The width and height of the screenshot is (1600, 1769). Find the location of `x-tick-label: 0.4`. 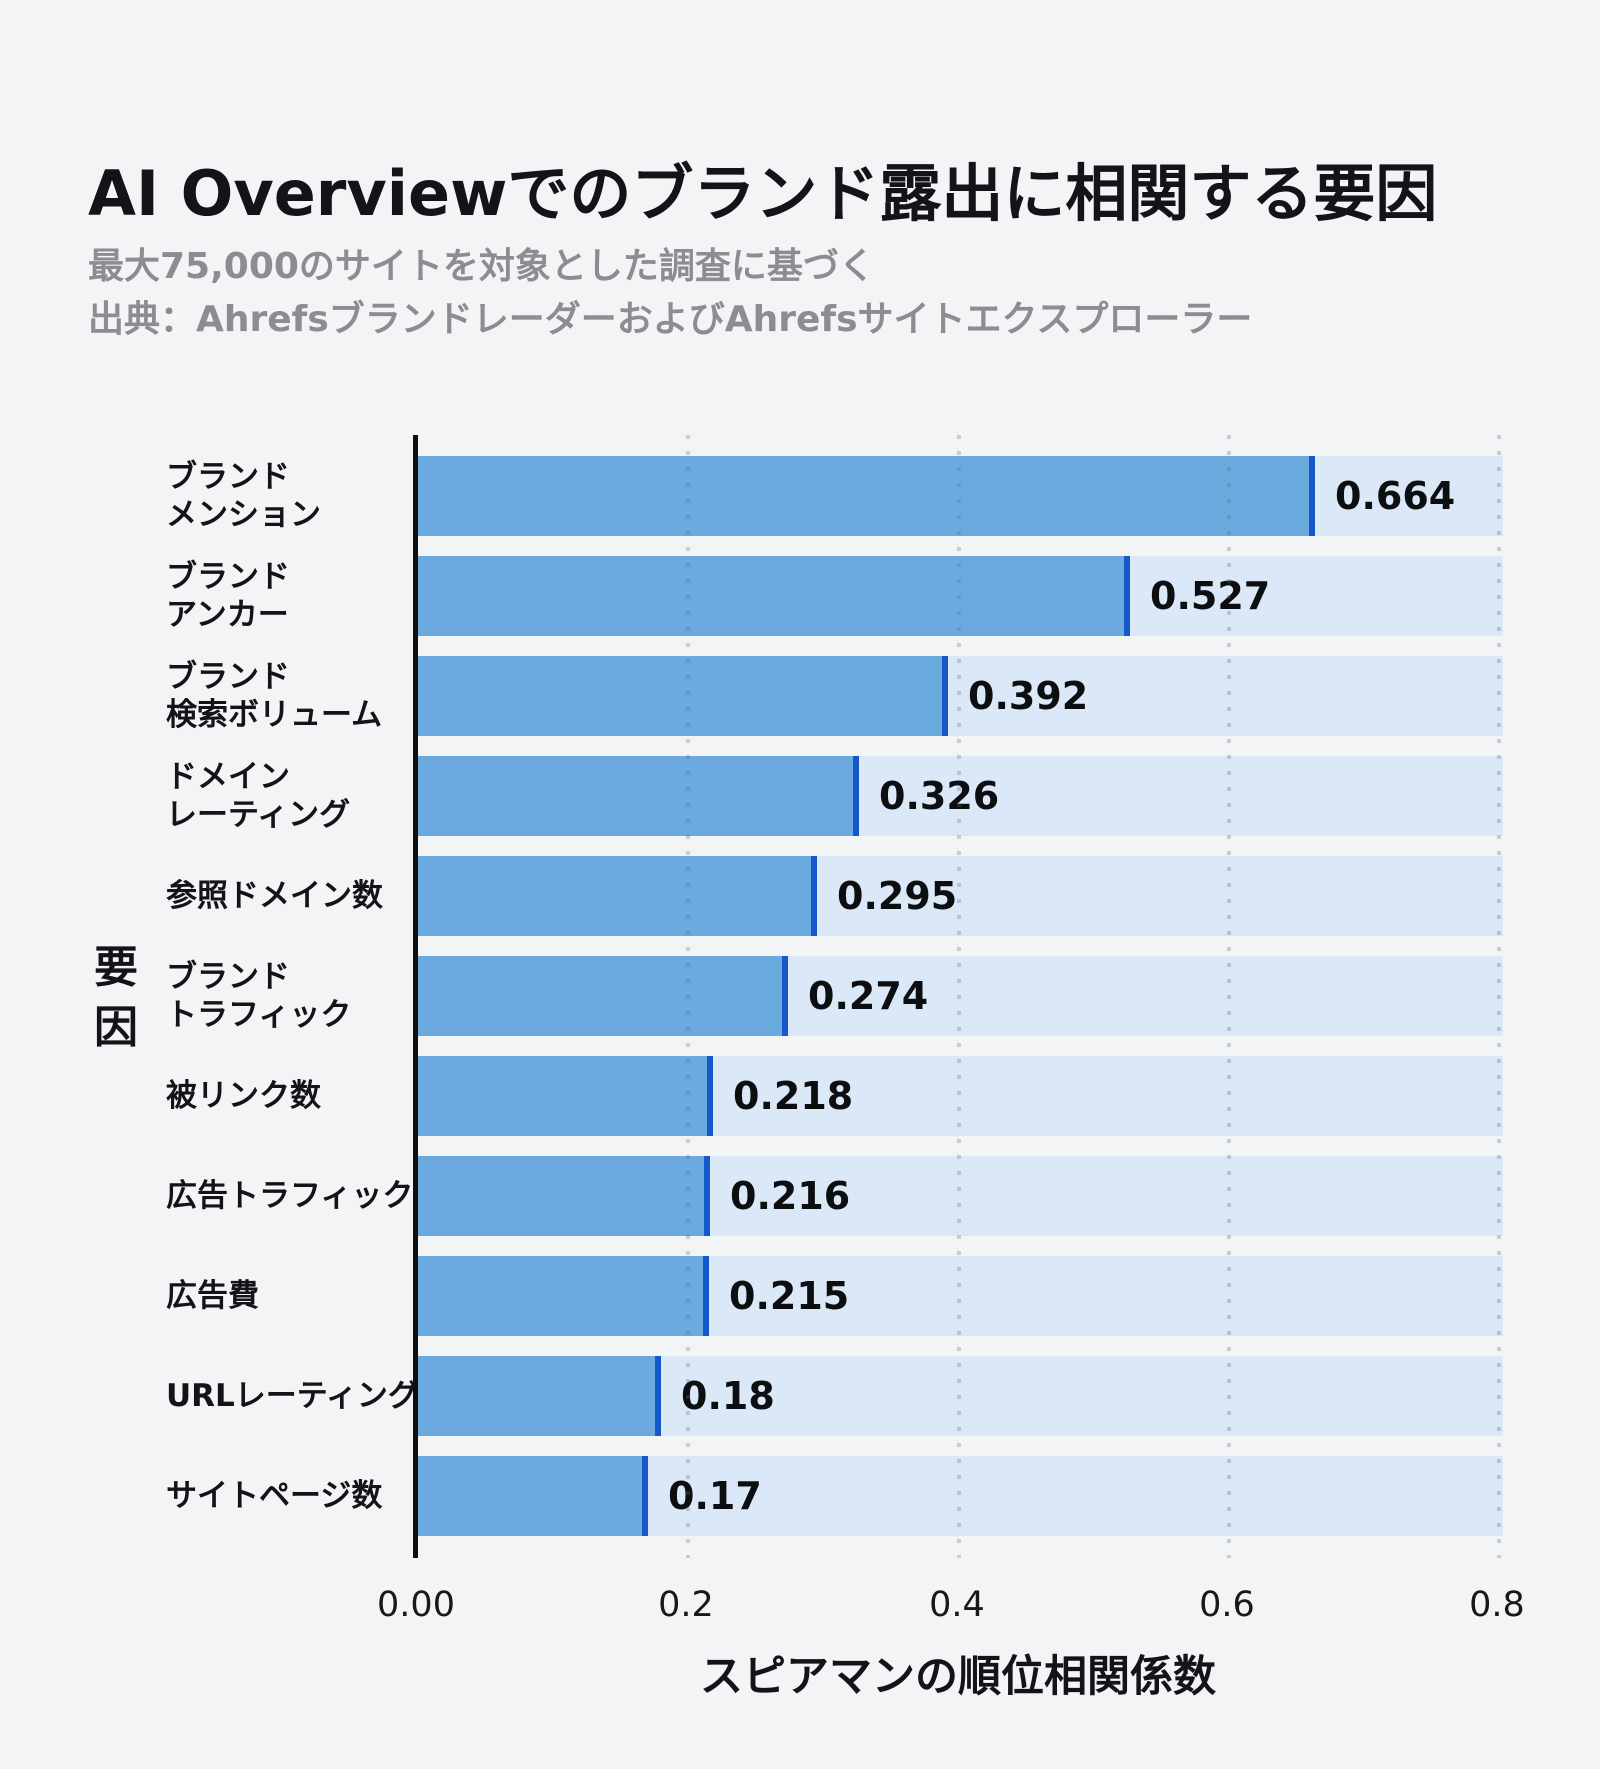

x-tick-label: 0.4 is located at coordinates (957, 1605).